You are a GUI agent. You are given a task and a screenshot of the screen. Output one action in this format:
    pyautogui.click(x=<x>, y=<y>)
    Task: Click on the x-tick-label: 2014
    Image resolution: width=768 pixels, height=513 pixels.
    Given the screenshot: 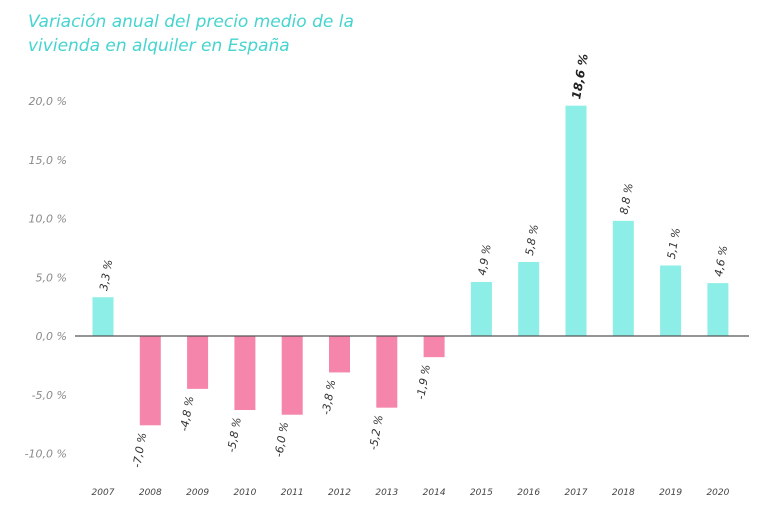 What is the action you would take?
    pyautogui.click(x=434, y=493)
    